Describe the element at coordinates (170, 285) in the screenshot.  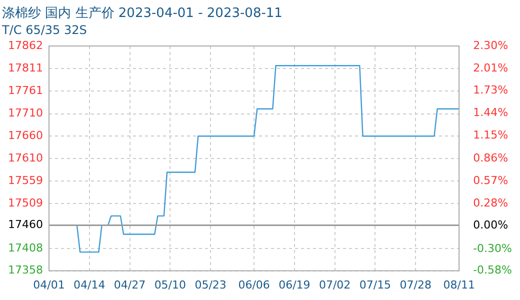
I see `x-tick-label: 05/10` at that location.